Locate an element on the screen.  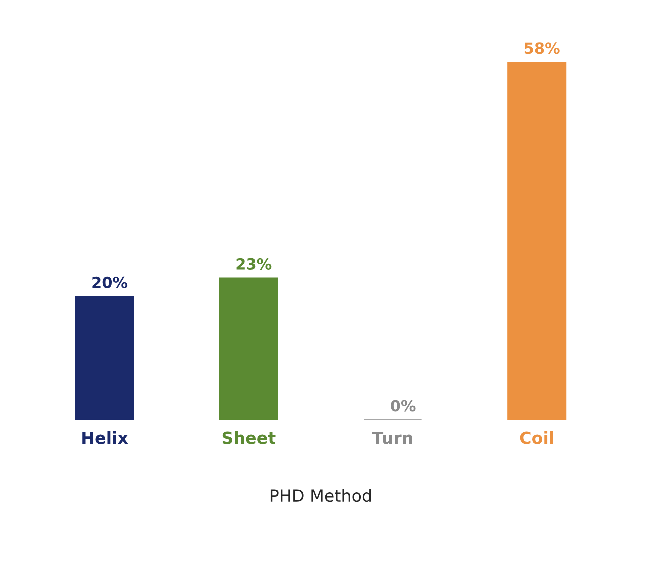
x-axis-title: PHD Method is located at coordinates (321, 495).